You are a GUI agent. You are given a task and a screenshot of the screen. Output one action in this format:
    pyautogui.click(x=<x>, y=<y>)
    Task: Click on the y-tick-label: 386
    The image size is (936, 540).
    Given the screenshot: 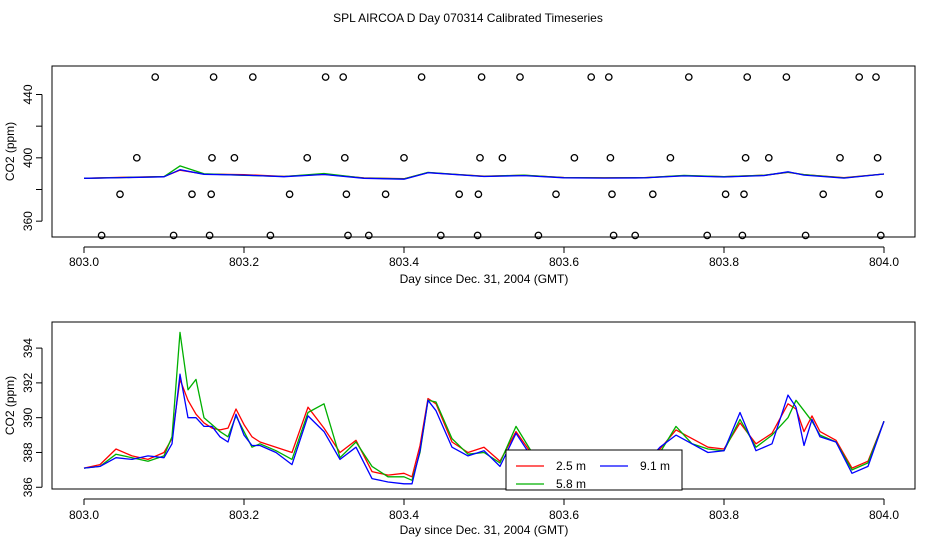 What is the action you would take?
    pyautogui.click(x=28, y=487)
    